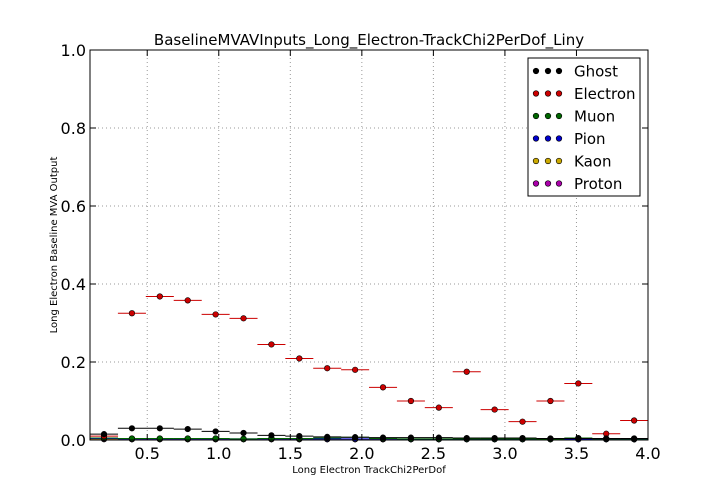 The height and width of the screenshot is (504, 720). Describe the element at coordinates (504, 453) in the screenshot. I see `x-tick-label: 3.0` at that location.